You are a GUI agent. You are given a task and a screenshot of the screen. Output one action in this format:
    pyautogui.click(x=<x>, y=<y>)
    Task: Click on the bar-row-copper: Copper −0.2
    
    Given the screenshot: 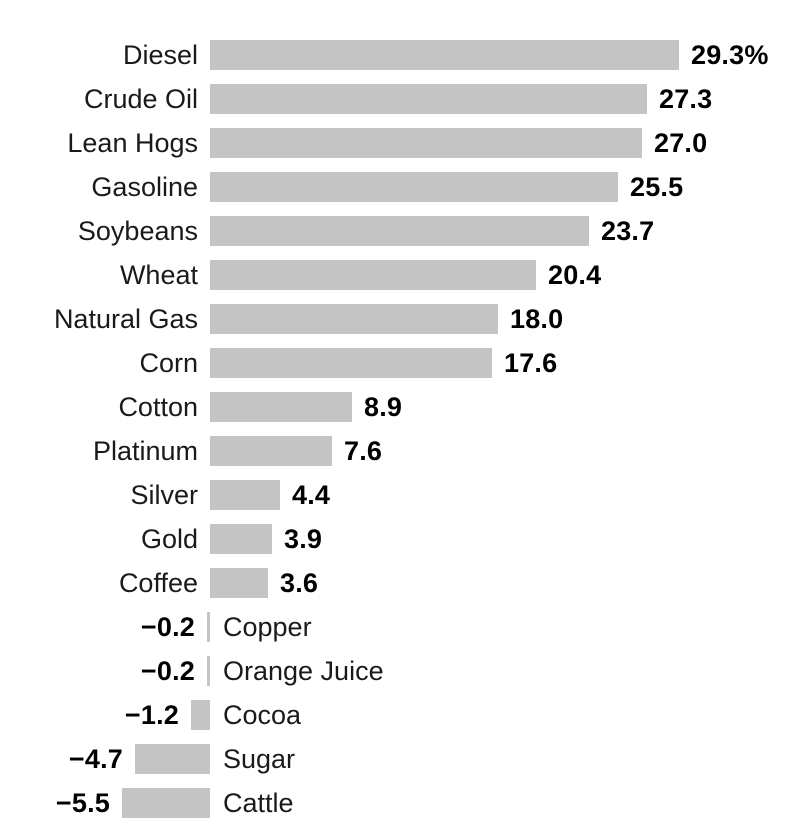 What is the action you would take?
    pyautogui.click(x=397, y=627)
    